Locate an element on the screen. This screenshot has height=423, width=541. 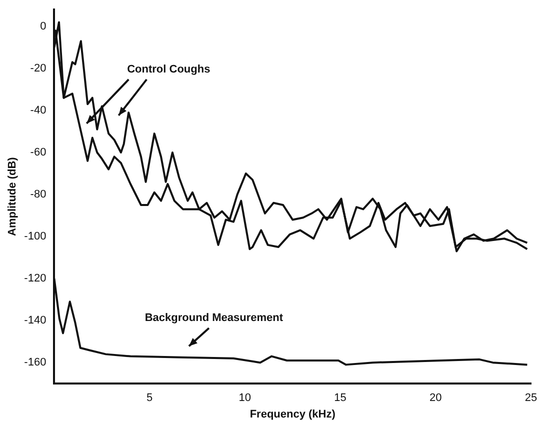
x-axis-title: Frequency (kHz) is located at coordinates (293, 414).